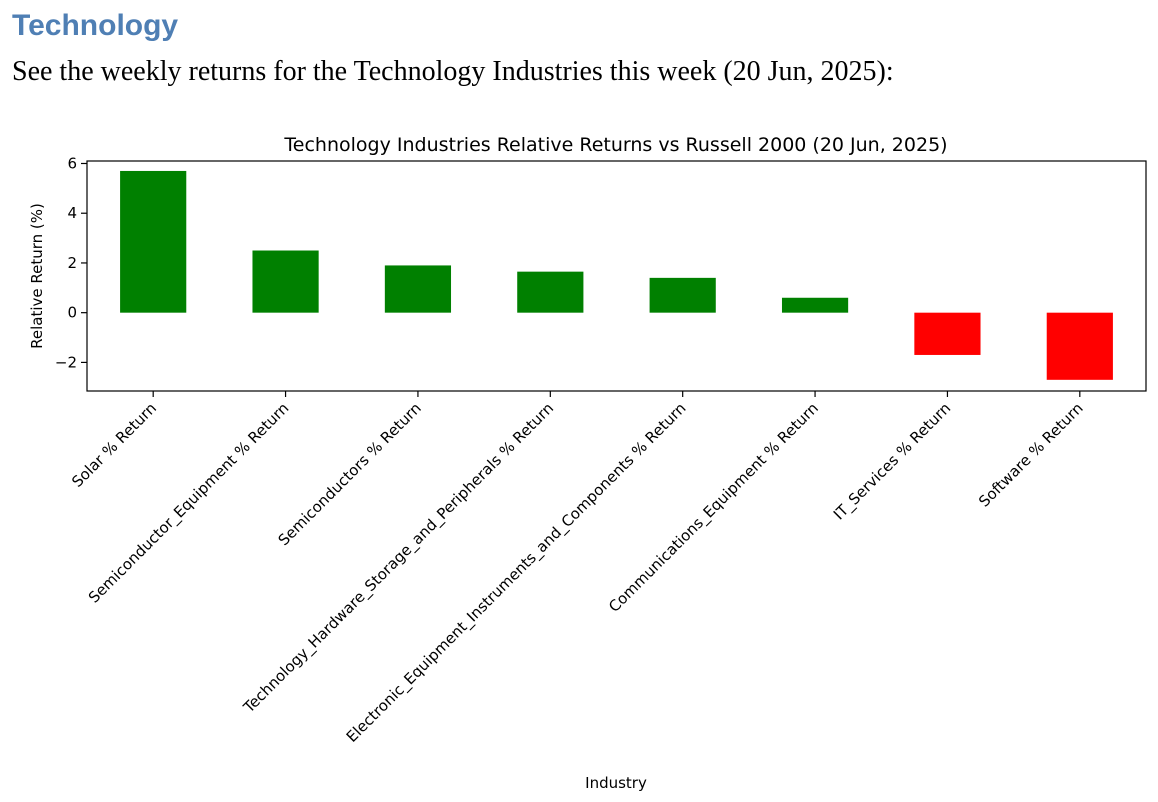  What do you see at coordinates (350, 474) in the screenshot?
I see `x-tick-label-2: Semiconductors % Return` at bounding box center [350, 474].